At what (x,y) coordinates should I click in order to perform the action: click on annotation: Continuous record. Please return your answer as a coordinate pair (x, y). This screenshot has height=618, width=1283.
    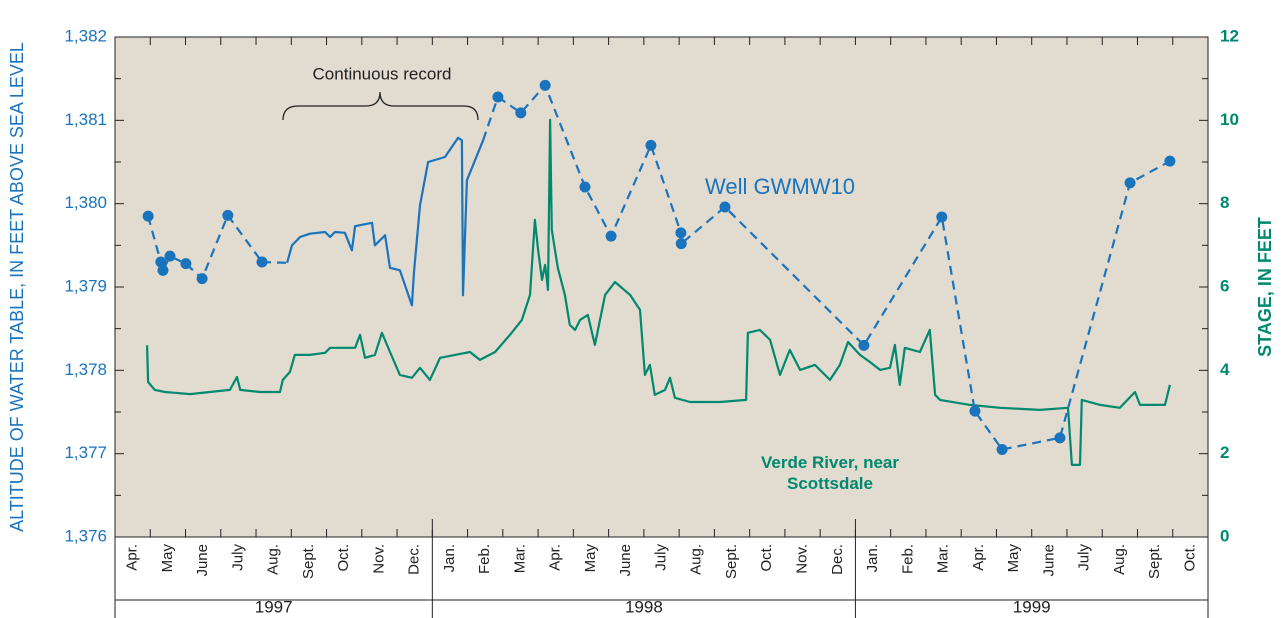
    Looking at the image, I should click on (382, 73).